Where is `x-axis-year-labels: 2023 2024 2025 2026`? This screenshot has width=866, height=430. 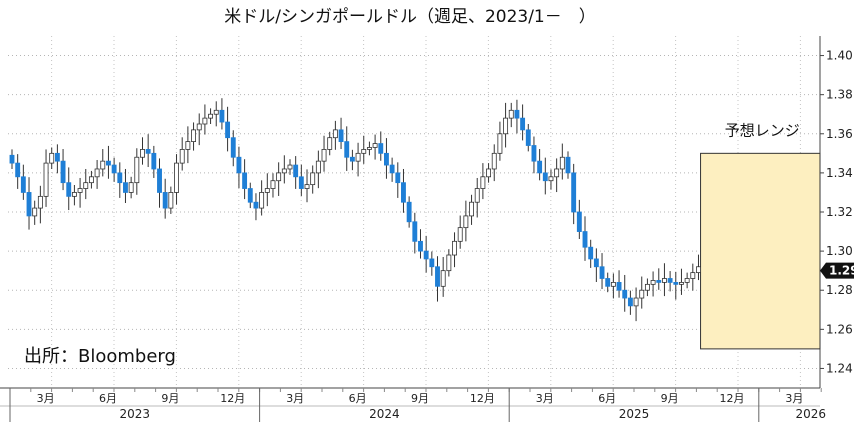 x-axis-year-labels: 2023 2024 2025 2026 is located at coordinates (473, 414).